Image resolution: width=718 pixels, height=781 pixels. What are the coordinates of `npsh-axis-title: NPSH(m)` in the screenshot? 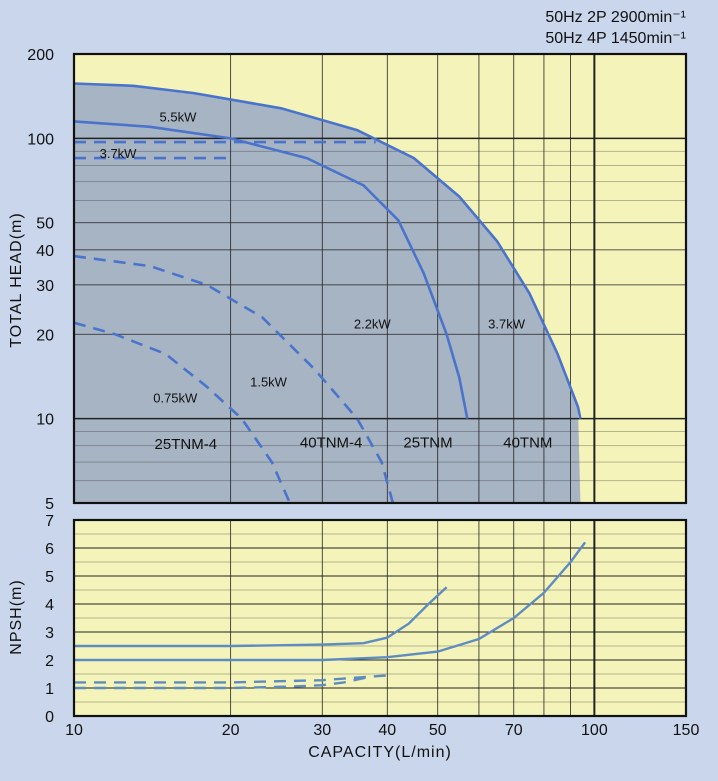 It's located at (16, 616).